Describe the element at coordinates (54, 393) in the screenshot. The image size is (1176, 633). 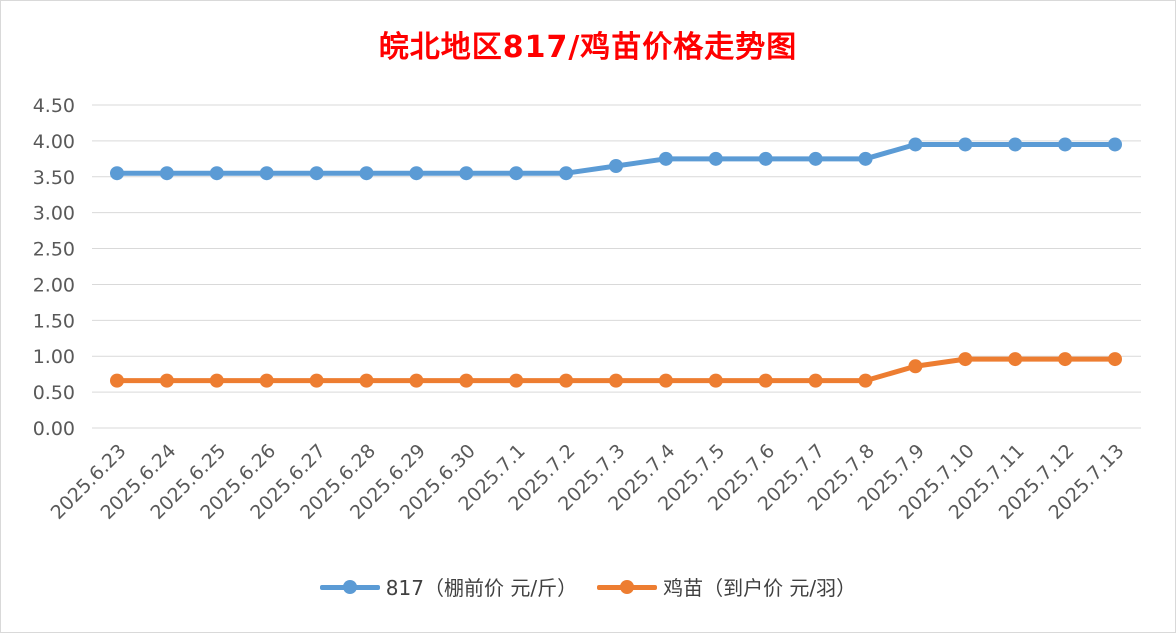
I see `y-tick-label: 0.50` at that location.